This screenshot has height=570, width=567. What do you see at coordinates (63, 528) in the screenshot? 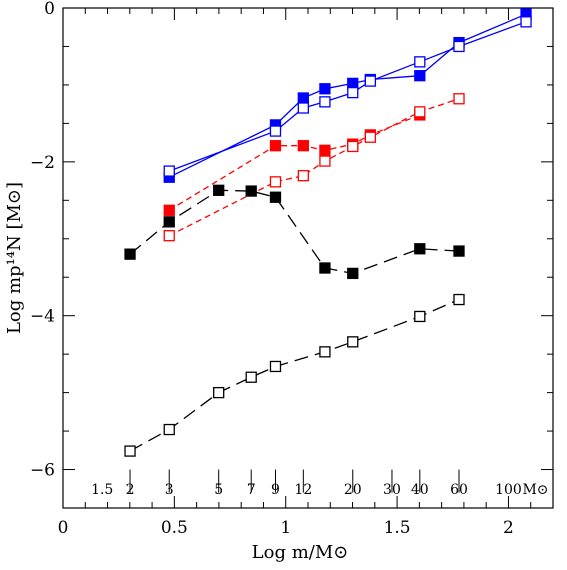
I see `x-tick-label: 0` at bounding box center [63, 528].